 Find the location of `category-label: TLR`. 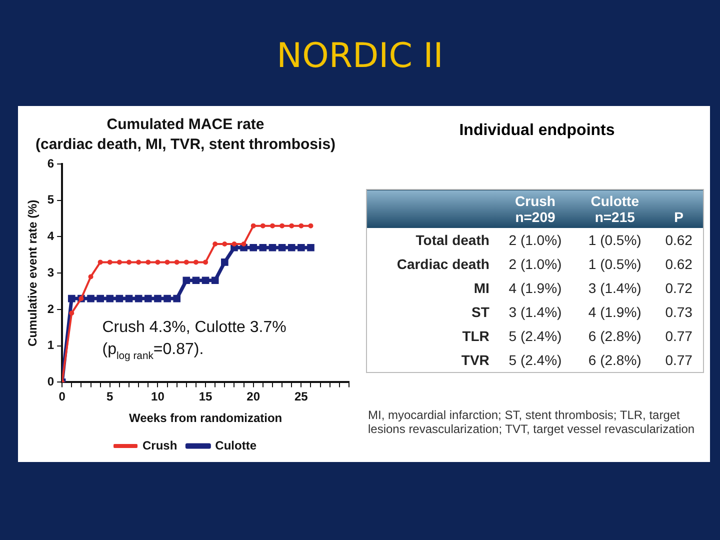

category-label: TLR is located at coordinates (476, 336).